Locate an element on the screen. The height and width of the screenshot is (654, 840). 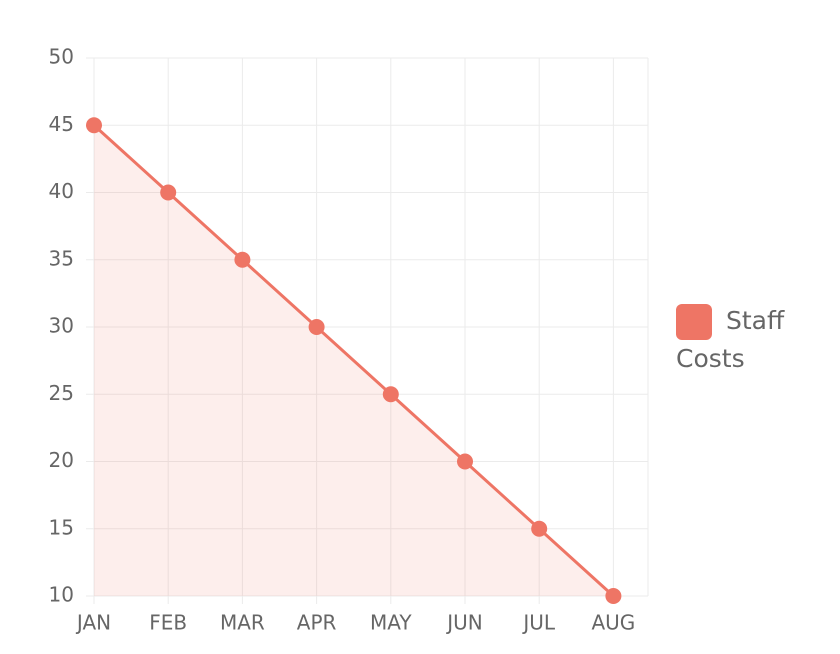
y-tick-label: 20 is located at coordinates (61, 460).